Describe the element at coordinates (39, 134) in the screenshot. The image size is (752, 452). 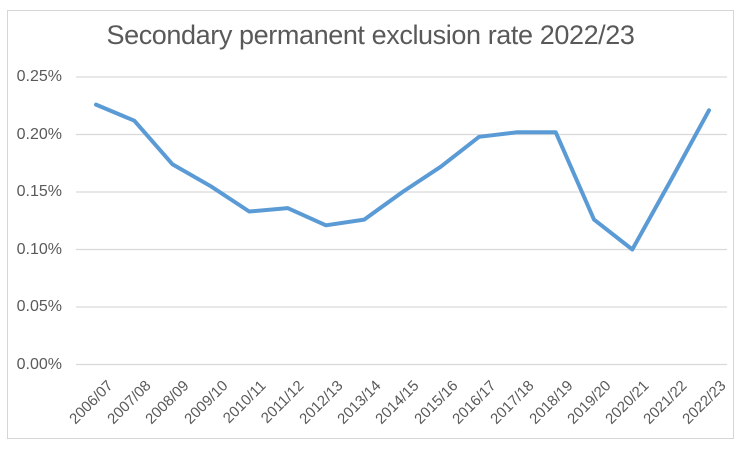
I see `y-axis-tick-label: 0.20%` at that location.